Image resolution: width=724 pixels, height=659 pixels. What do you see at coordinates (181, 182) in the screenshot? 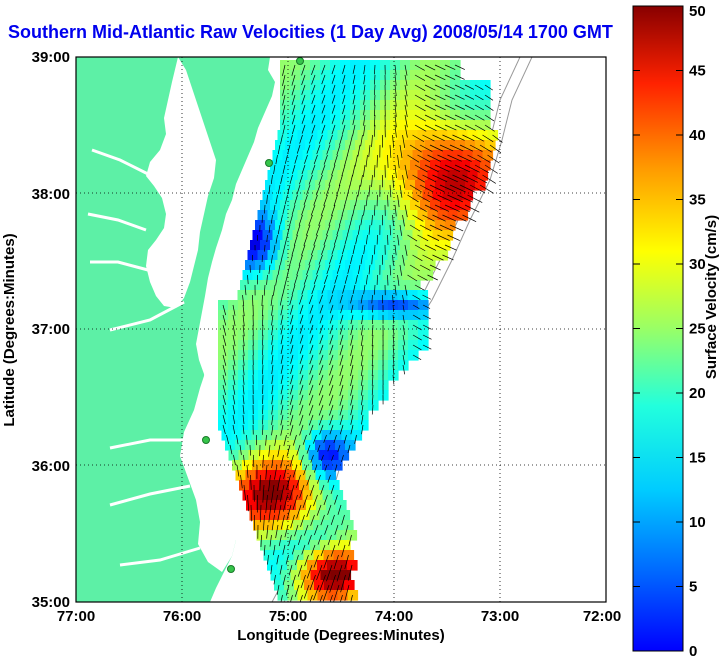
I see `chesapeake-bay` at bounding box center [181, 182].